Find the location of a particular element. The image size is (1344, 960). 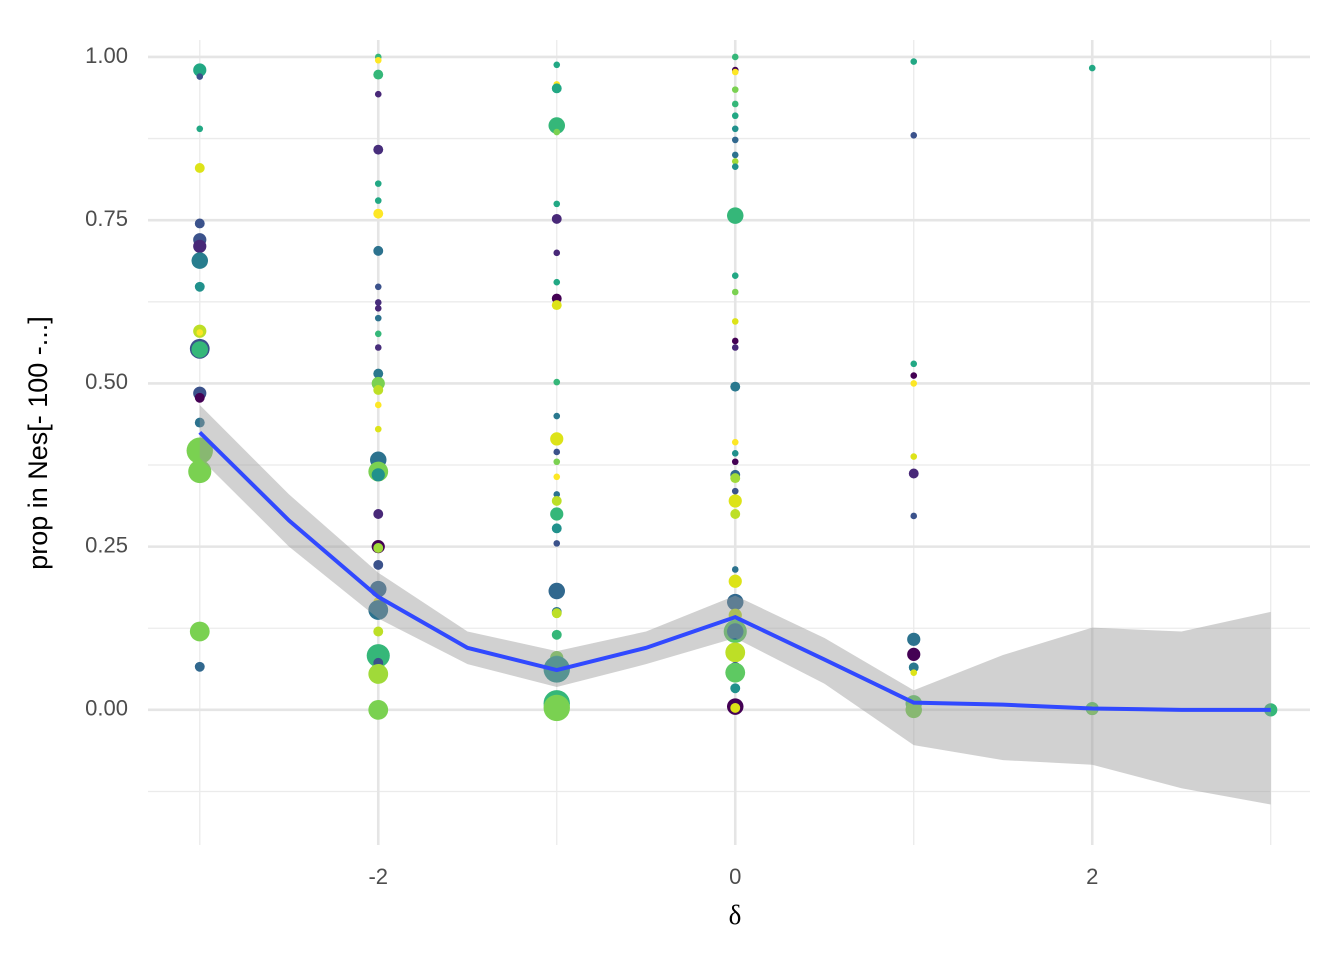

x-tick-label: 0 is located at coordinates (735, 876).